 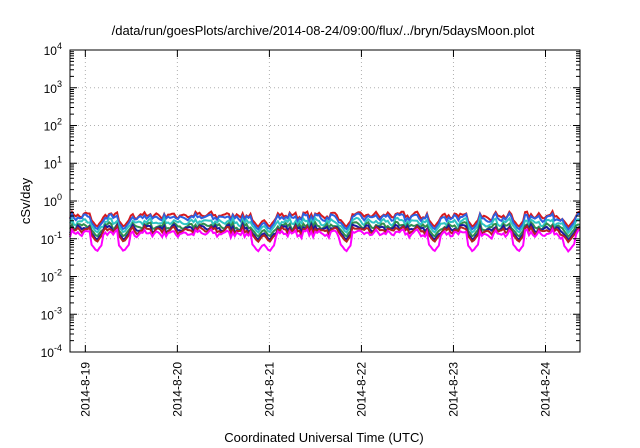 I want to click on y-tick-label: 10⁴, so click(x=53, y=49).